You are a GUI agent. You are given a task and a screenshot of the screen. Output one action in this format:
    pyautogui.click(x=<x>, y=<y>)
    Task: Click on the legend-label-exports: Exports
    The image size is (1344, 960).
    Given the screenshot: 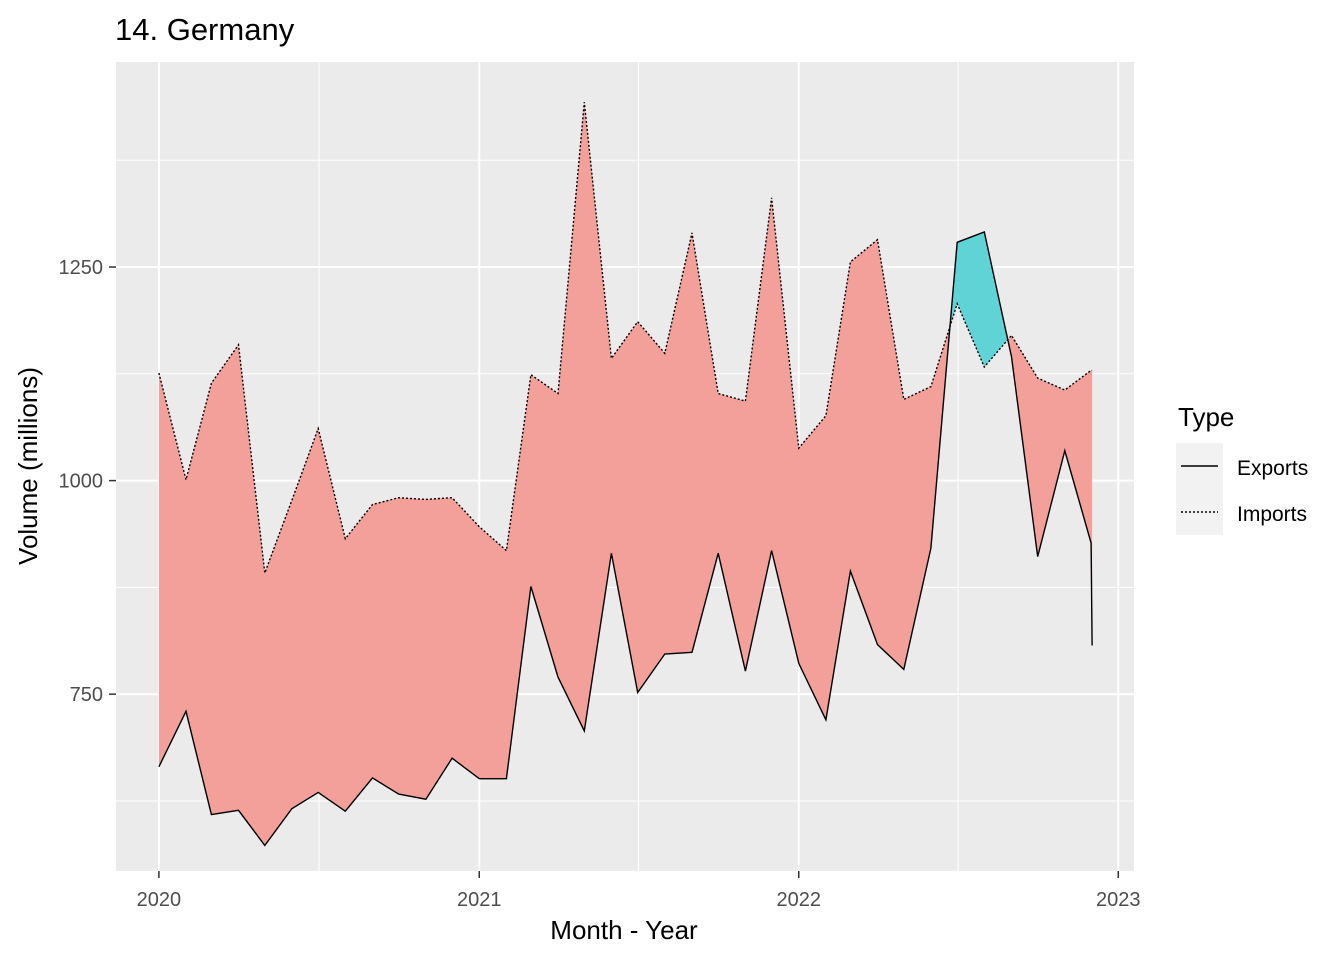 What is the action you would take?
    pyautogui.click(x=1272, y=468)
    